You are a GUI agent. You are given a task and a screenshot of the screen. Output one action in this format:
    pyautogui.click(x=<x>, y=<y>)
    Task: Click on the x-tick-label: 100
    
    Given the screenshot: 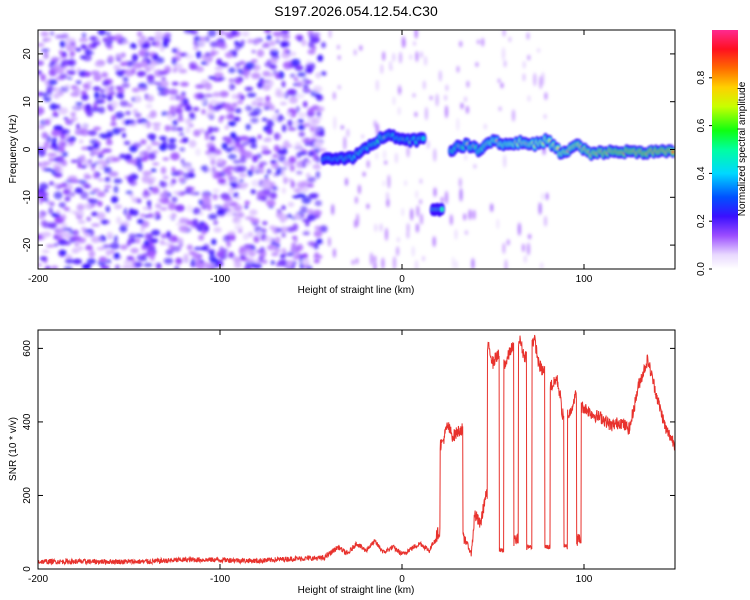 What is the action you would take?
    pyautogui.click(x=584, y=279)
    